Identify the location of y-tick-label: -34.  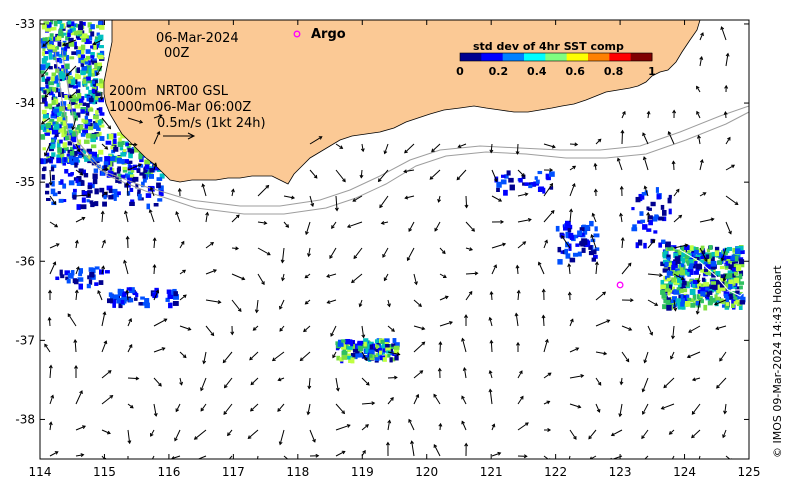
(25, 103).